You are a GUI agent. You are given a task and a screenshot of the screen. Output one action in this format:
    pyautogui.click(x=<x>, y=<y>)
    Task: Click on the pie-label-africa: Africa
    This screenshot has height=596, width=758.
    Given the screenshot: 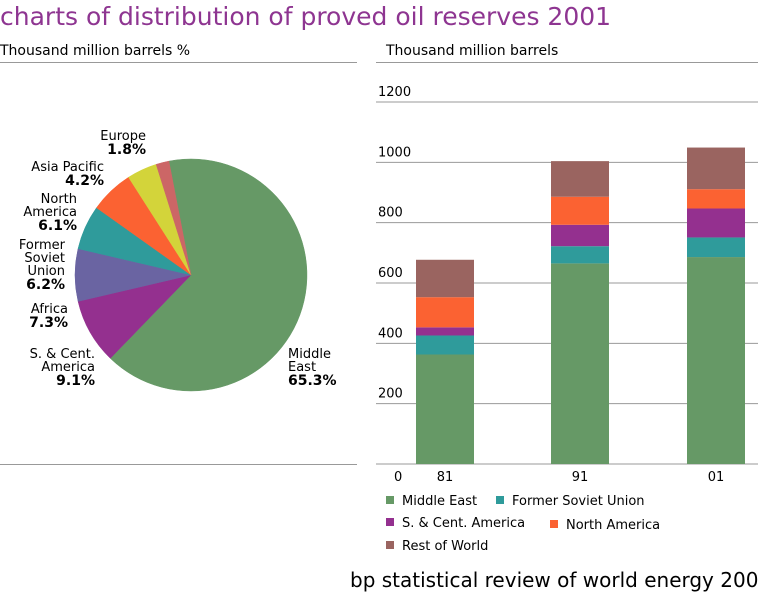 What is the action you would take?
    pyautogui.click(x=49, y=309)
    